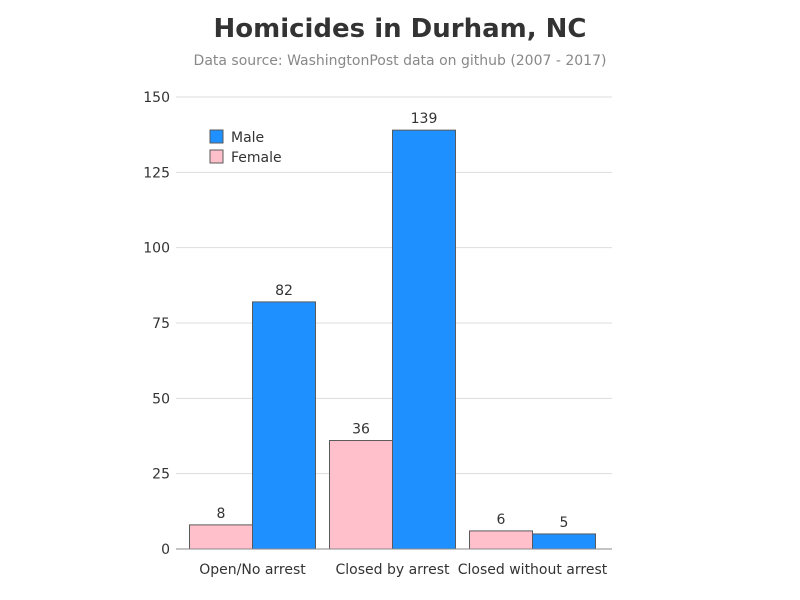 The height and width of the screenshot is (600, 800). I want to click on legend-swatch-female, so click(216, 156).